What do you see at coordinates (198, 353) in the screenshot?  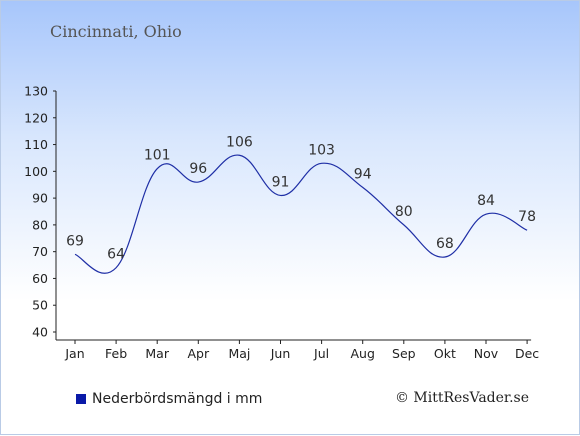 I see `x-tick-label: Apr` at bounding box center [198, 353].